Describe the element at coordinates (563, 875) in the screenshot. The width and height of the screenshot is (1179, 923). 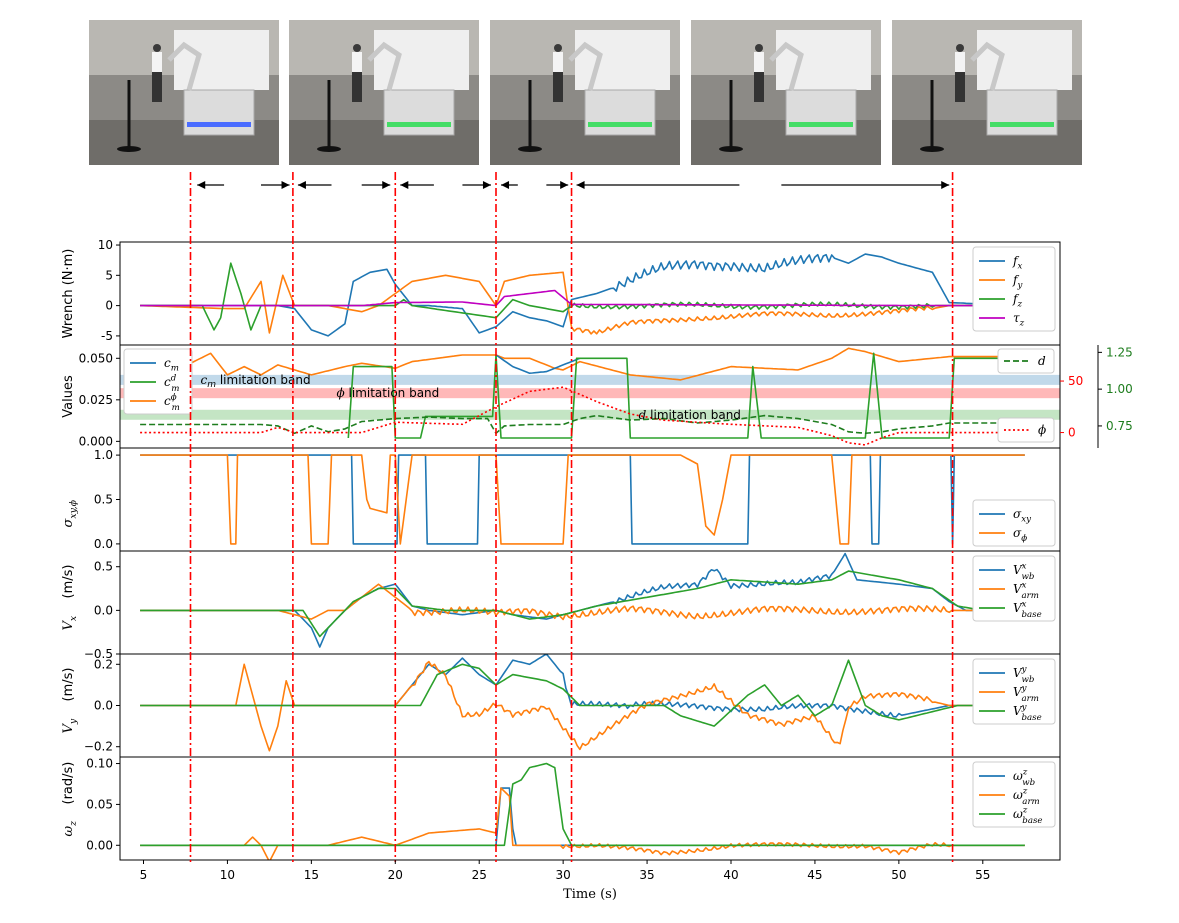
I see `x-tick-label: 30` at that location.